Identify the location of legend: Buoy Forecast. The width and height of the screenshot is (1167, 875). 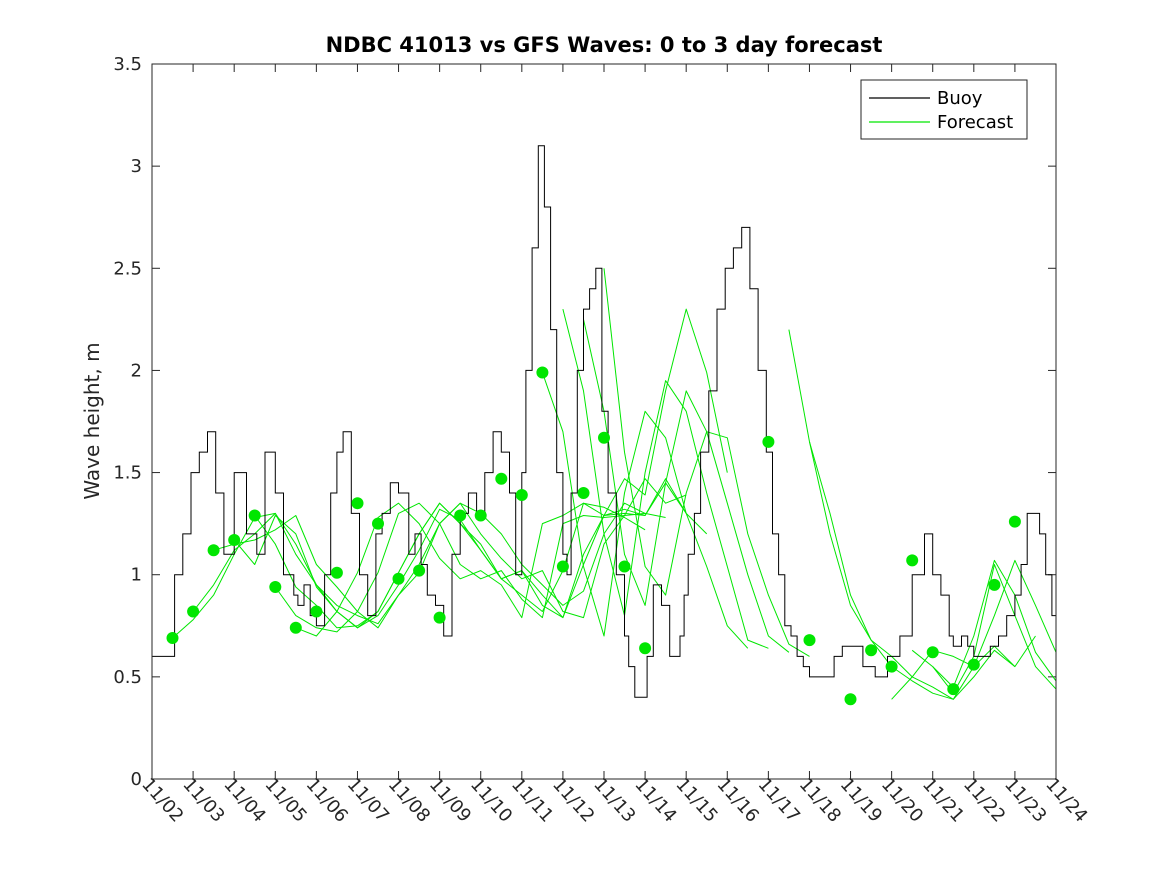
(944, 109).